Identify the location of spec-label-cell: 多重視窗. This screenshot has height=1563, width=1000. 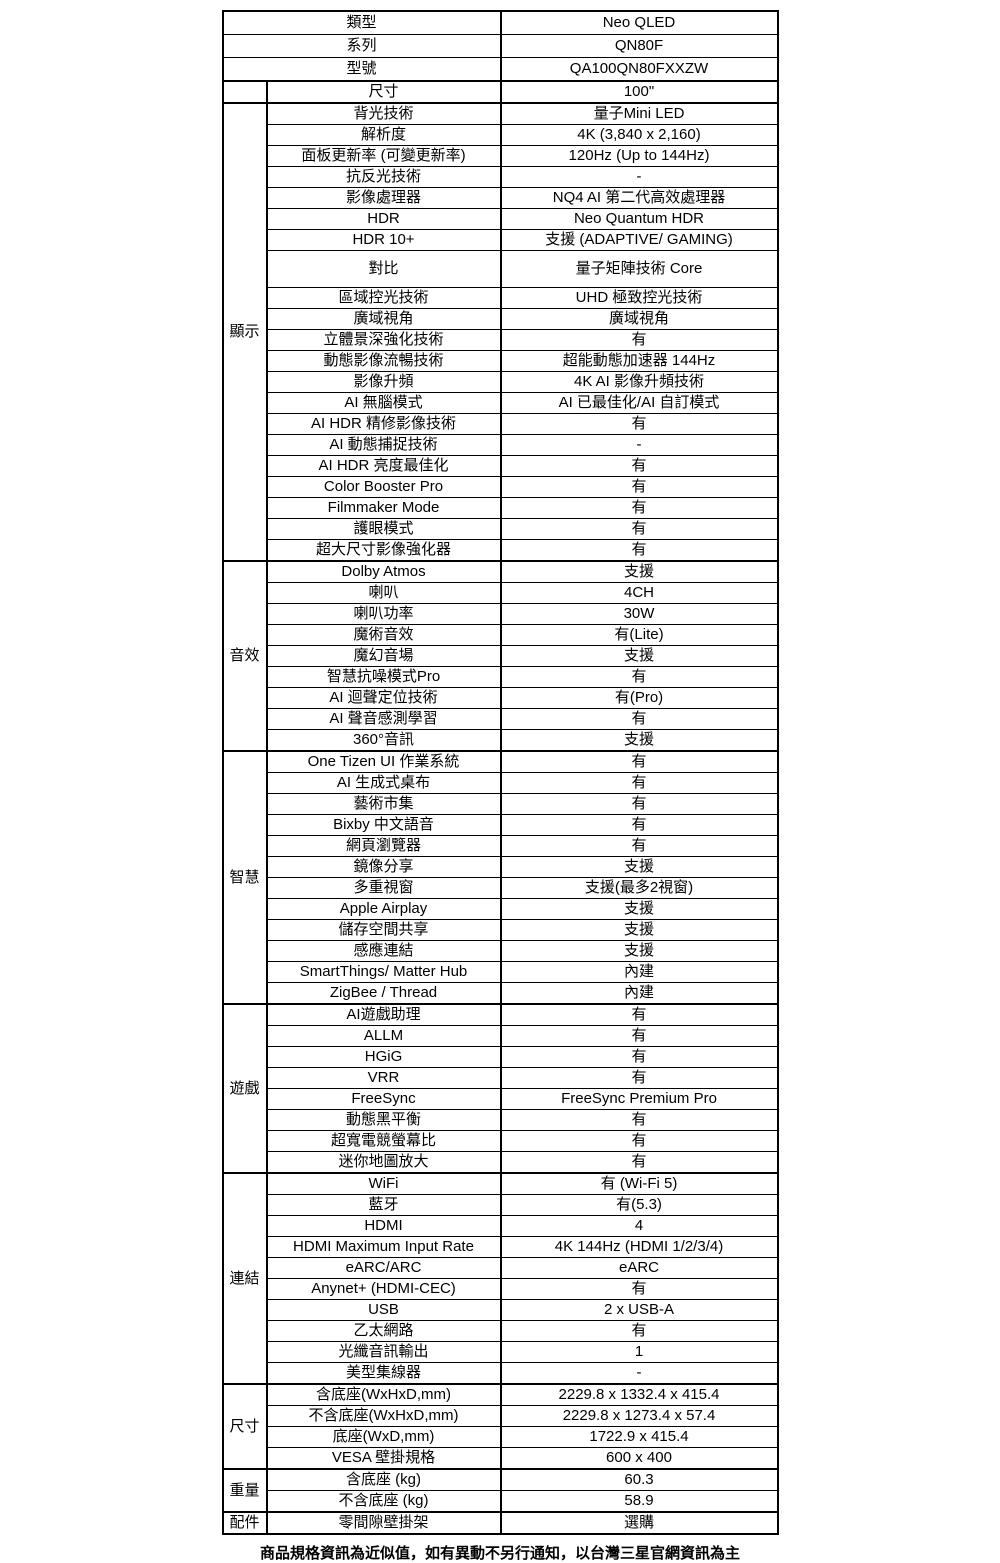
(383, 888).